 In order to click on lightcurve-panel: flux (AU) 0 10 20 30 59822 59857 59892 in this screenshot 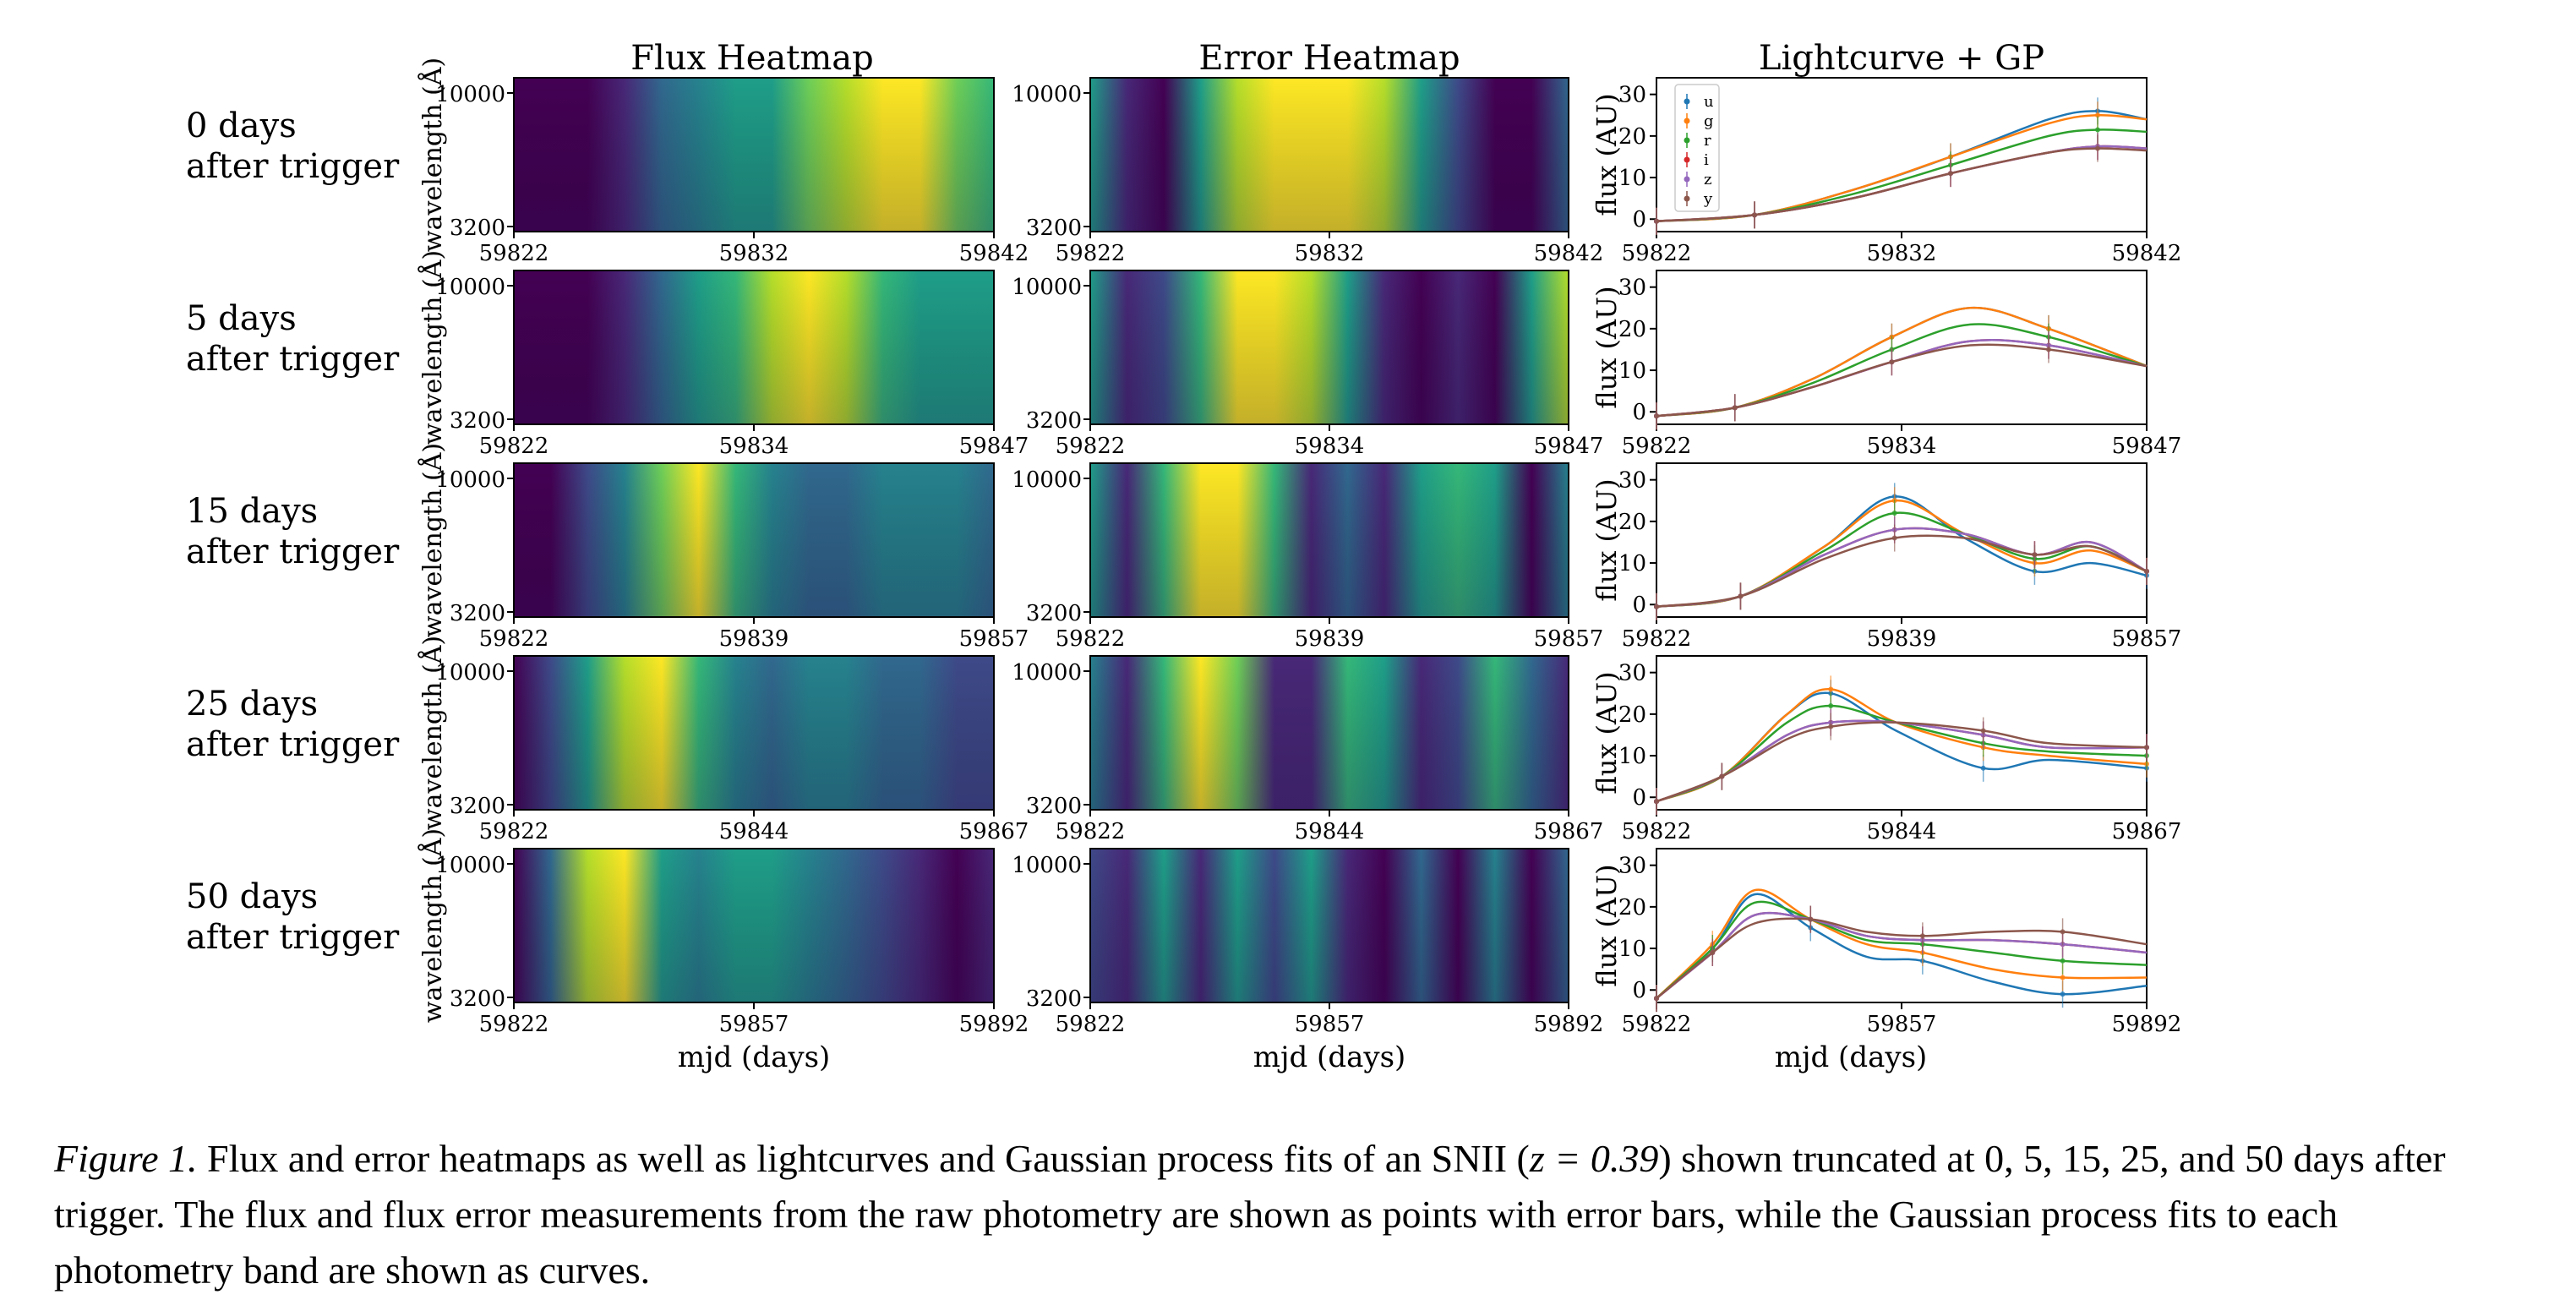, I will do `click(1887, 942)`.